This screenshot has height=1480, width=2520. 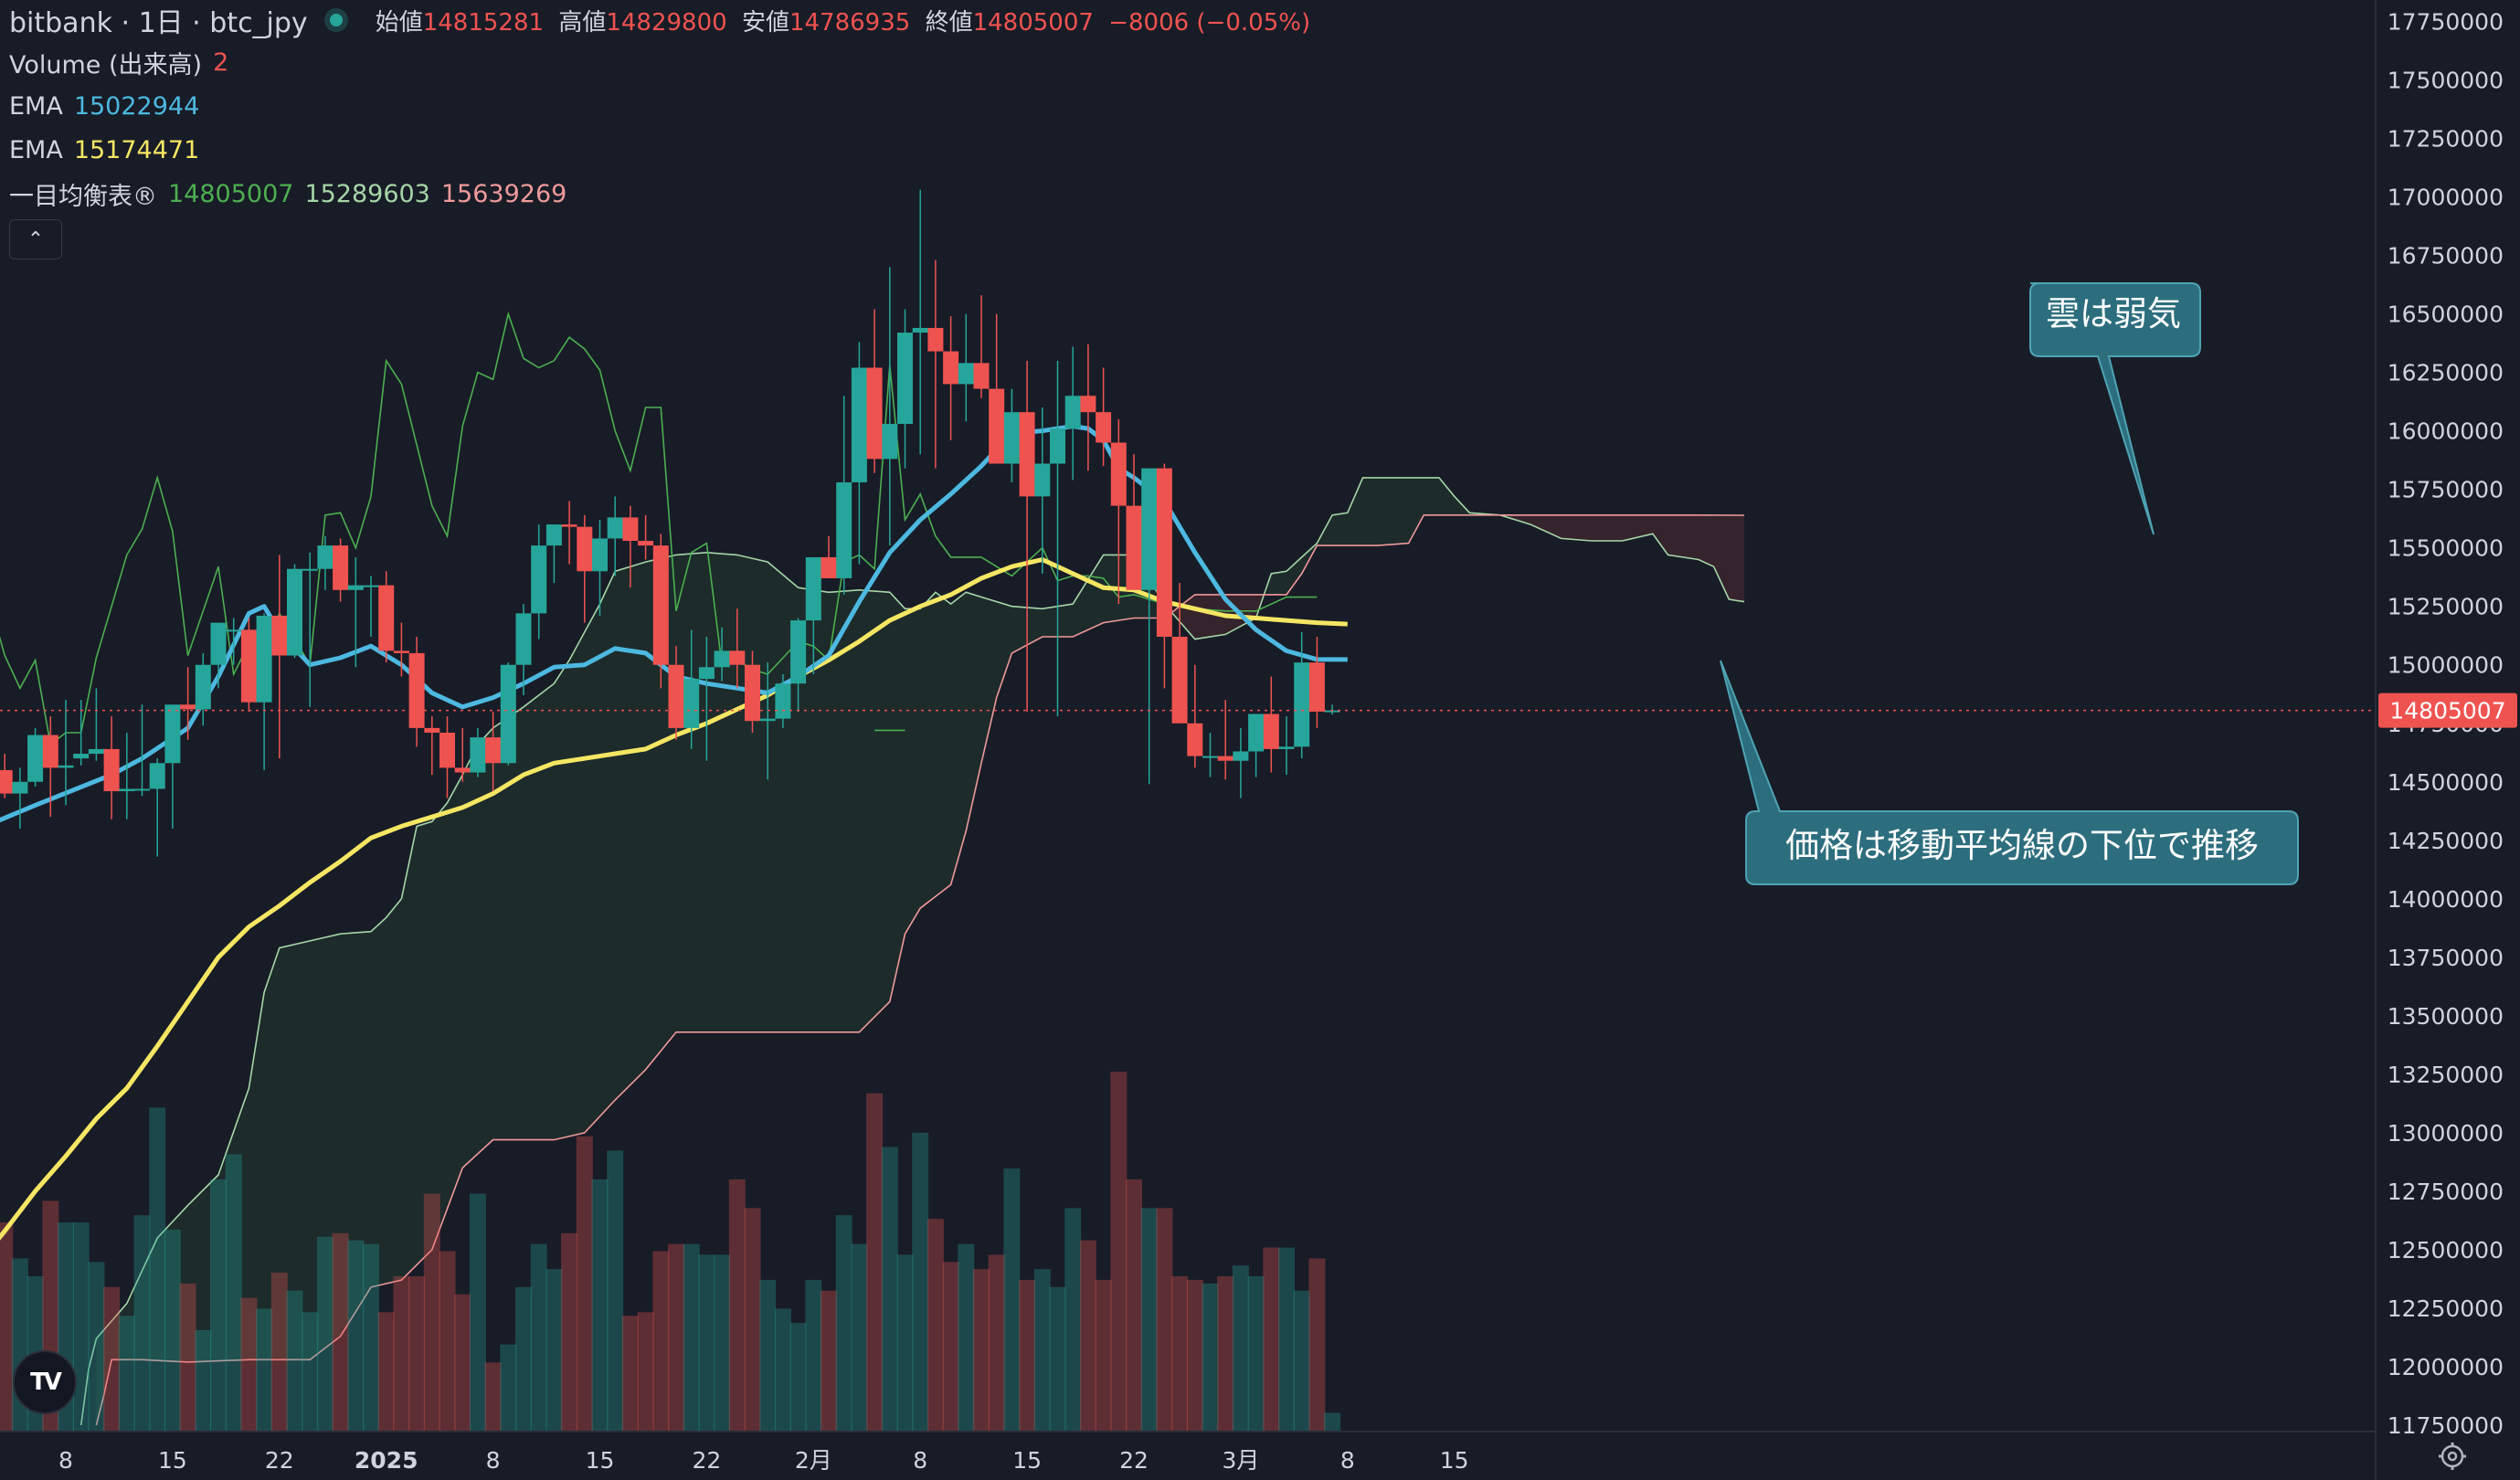 What do you see at coordinates (659, 106) in the screenshot?
I see `ema-fast-legend: EMA 15022944` at bounding box center [659, 106].